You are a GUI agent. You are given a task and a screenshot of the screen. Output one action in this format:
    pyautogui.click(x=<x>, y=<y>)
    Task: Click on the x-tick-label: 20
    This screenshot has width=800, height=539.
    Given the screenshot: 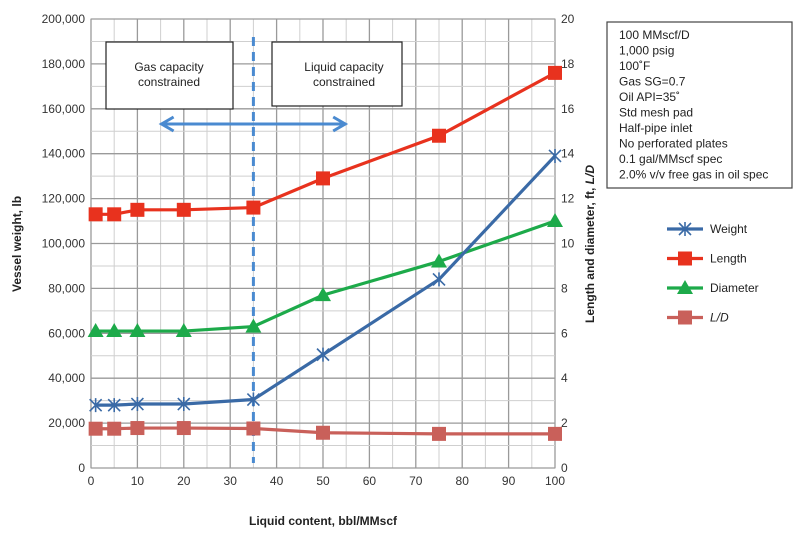 What is the action you would take?
    pyautogui.click(x=184, y=481)
    